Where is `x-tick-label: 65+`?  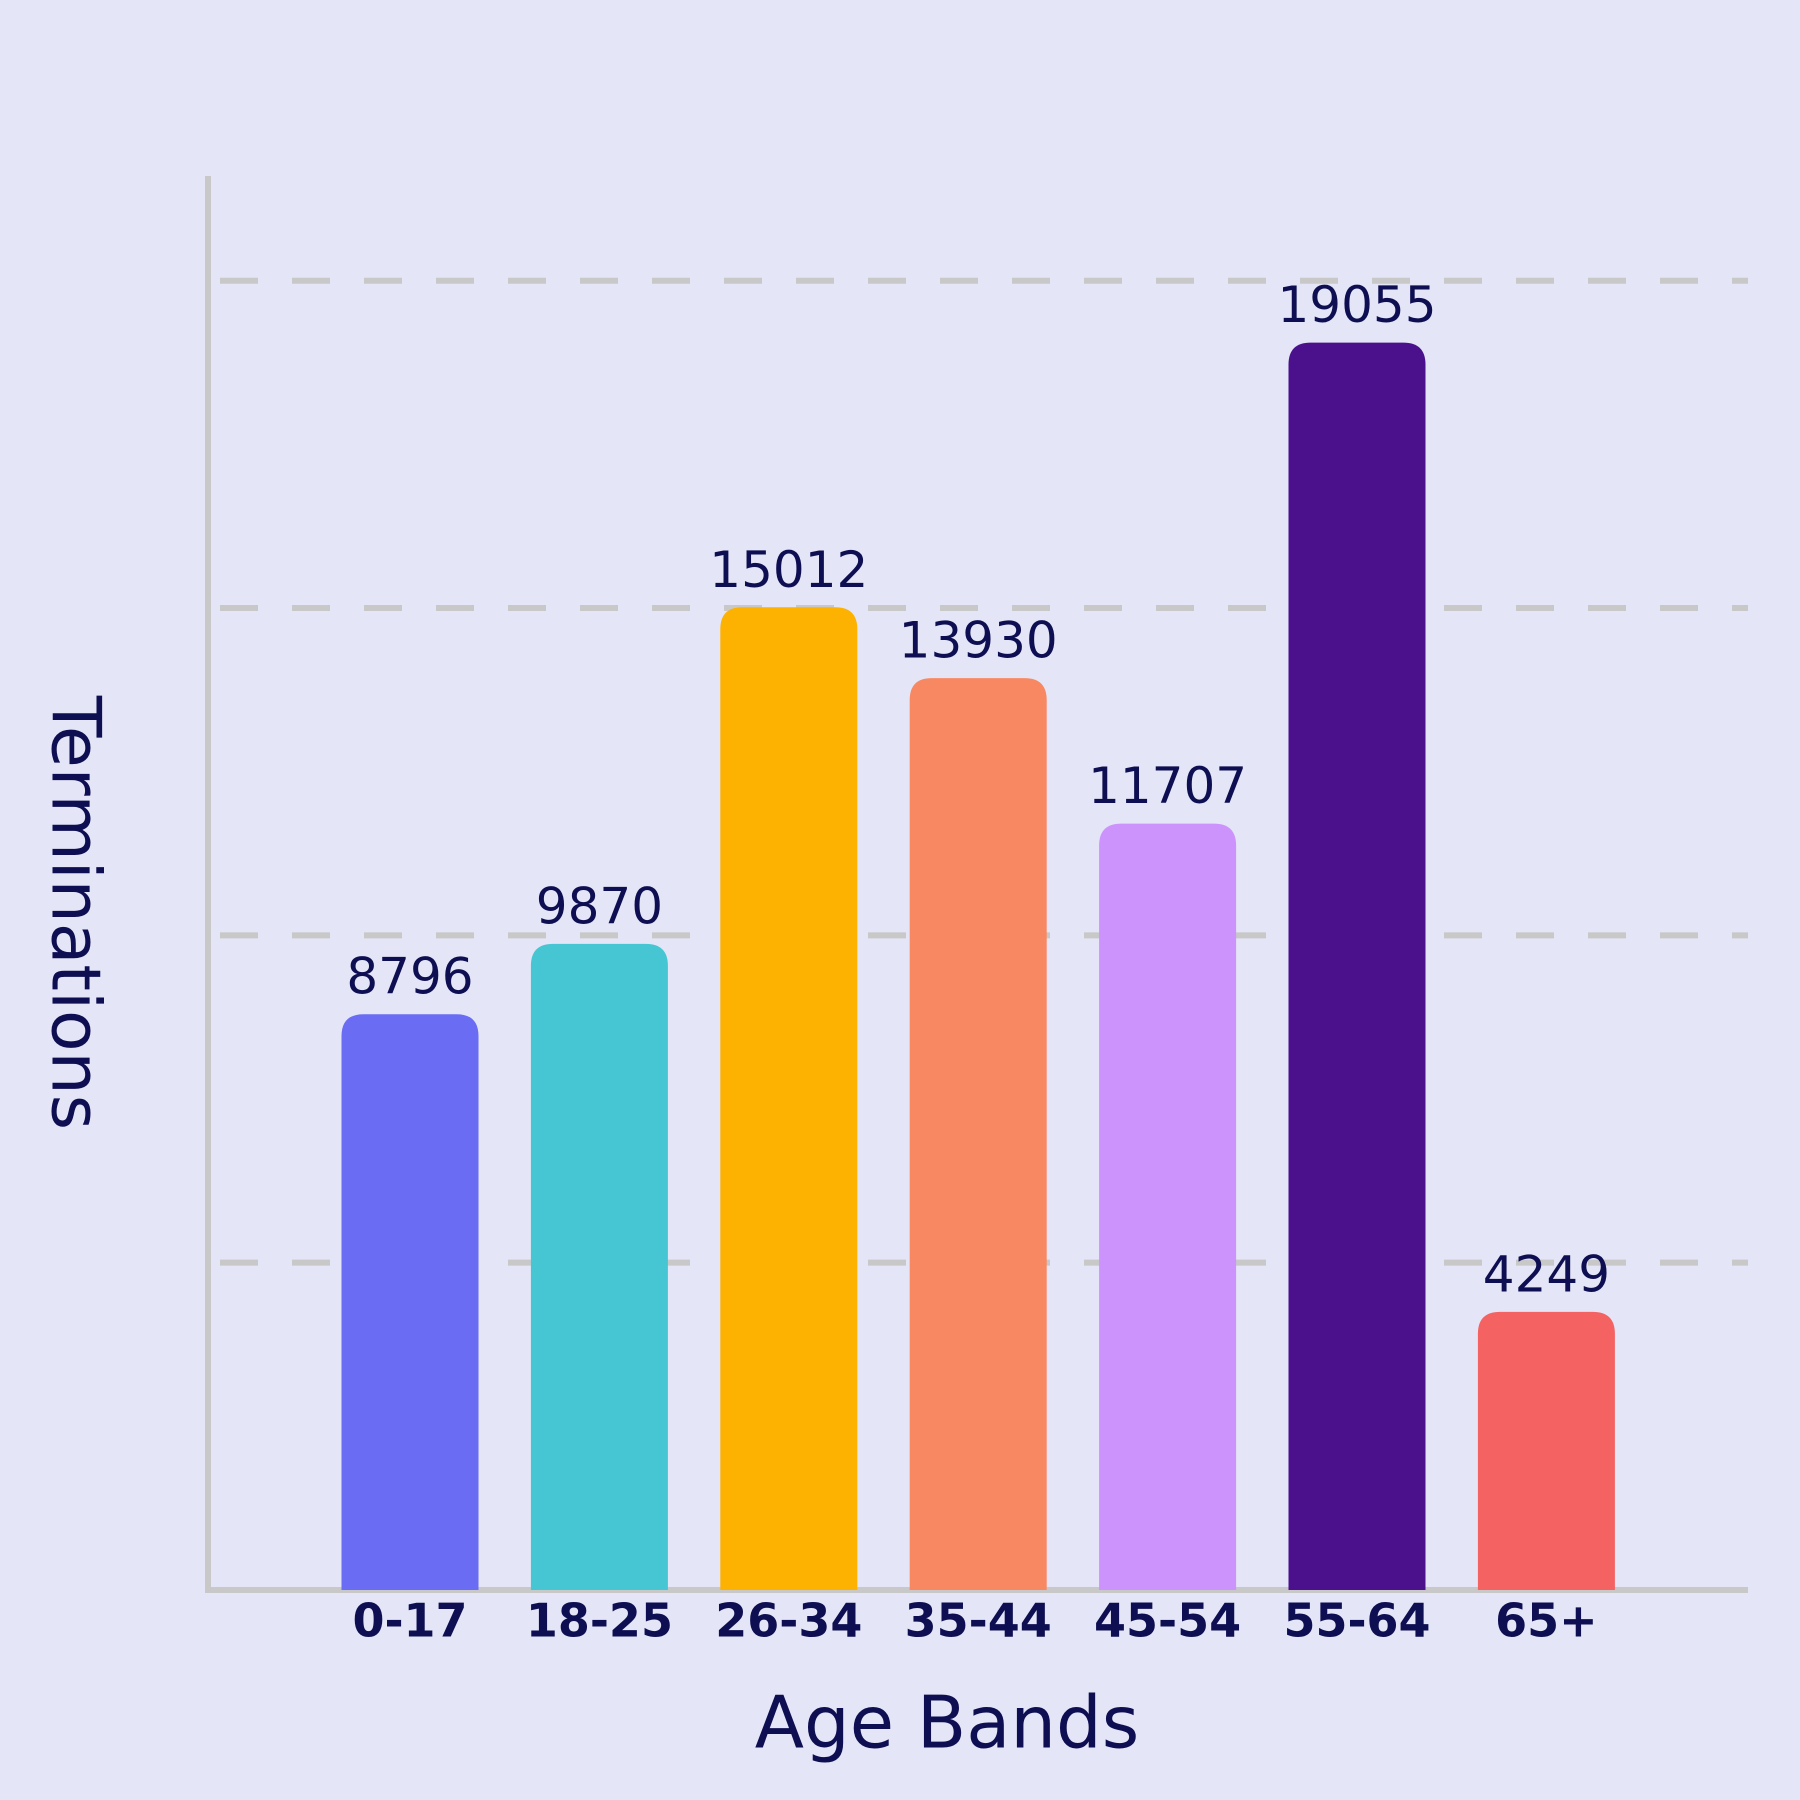
x-tick-label: 65+ is located at coordinates (1546, 1621).